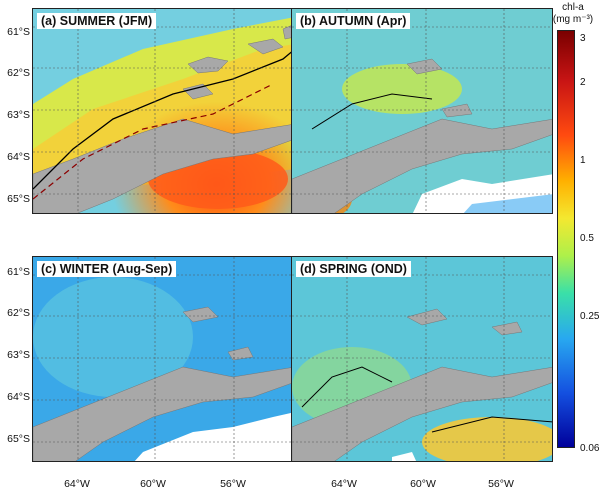 This screenshot has width=600, height=499. What do you see at coordinates (583, 82) in the screenshot?
I see `colorbar-tick: 2` at bounding box center [583, 82].